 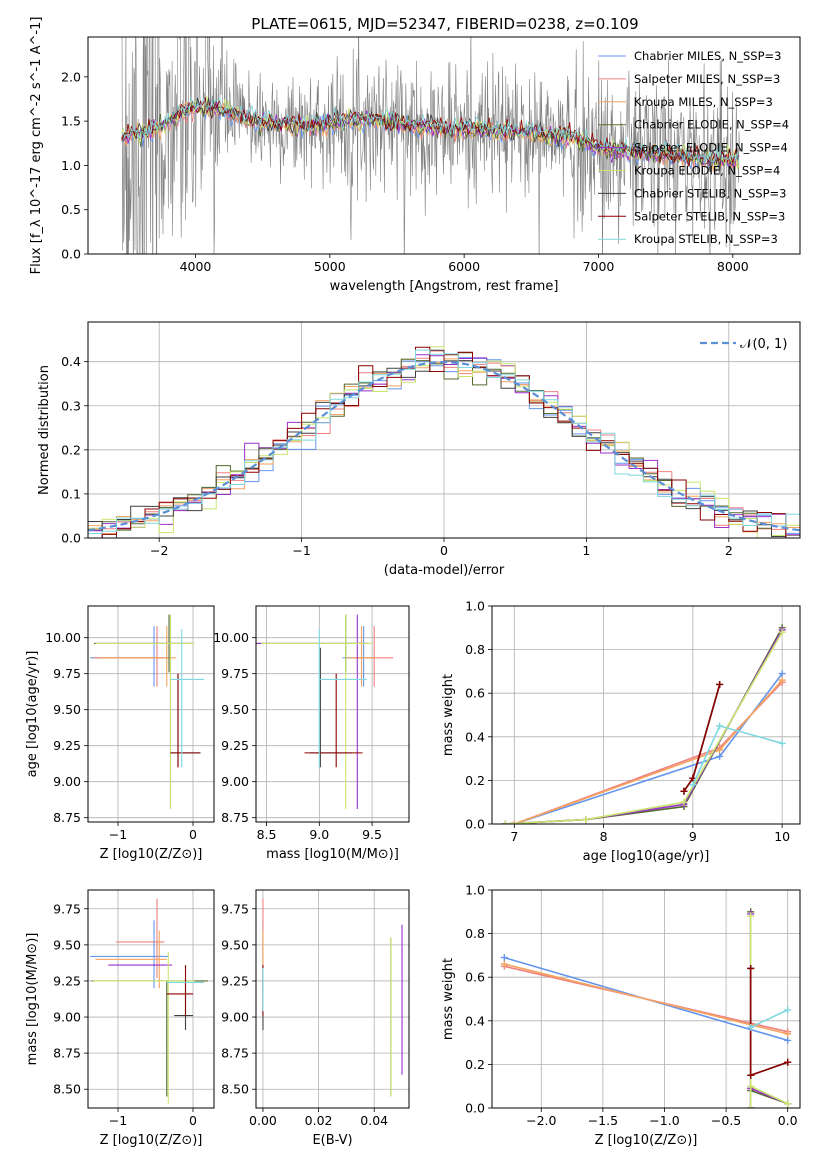 I want to click on x-tick-label: 0.00, so click(x=263, y=1120).